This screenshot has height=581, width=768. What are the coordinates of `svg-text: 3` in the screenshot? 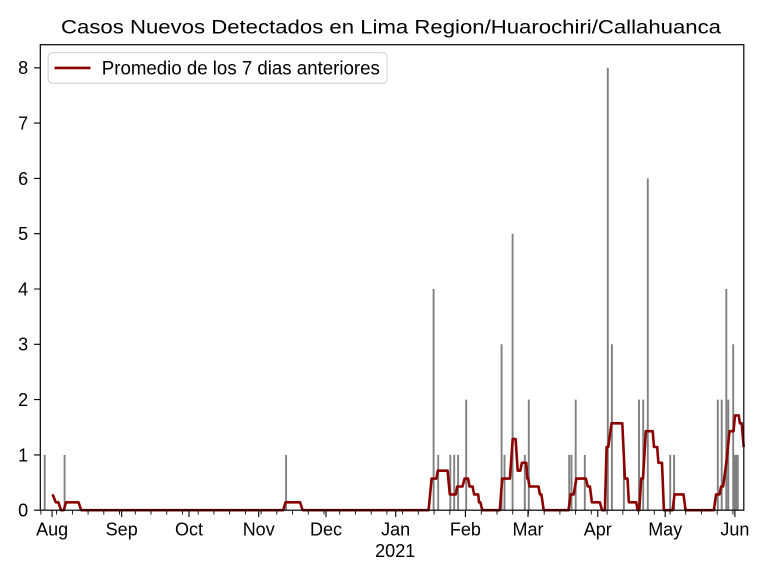 It's located at (23, 345).